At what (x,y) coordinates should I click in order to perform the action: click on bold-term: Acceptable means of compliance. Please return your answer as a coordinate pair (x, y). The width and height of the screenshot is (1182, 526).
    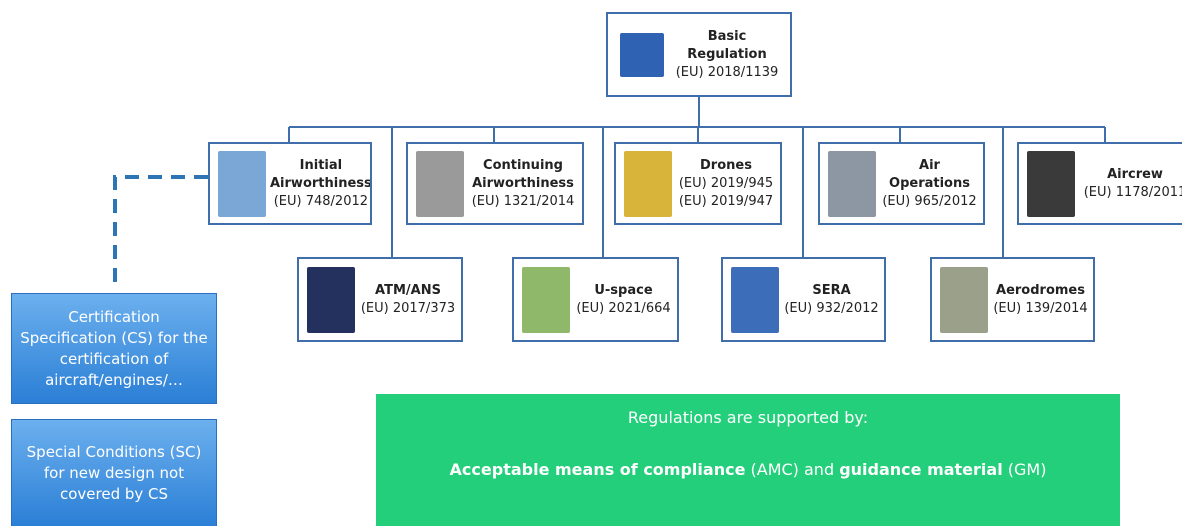
    Looking at the image, I should click on (597, 469).